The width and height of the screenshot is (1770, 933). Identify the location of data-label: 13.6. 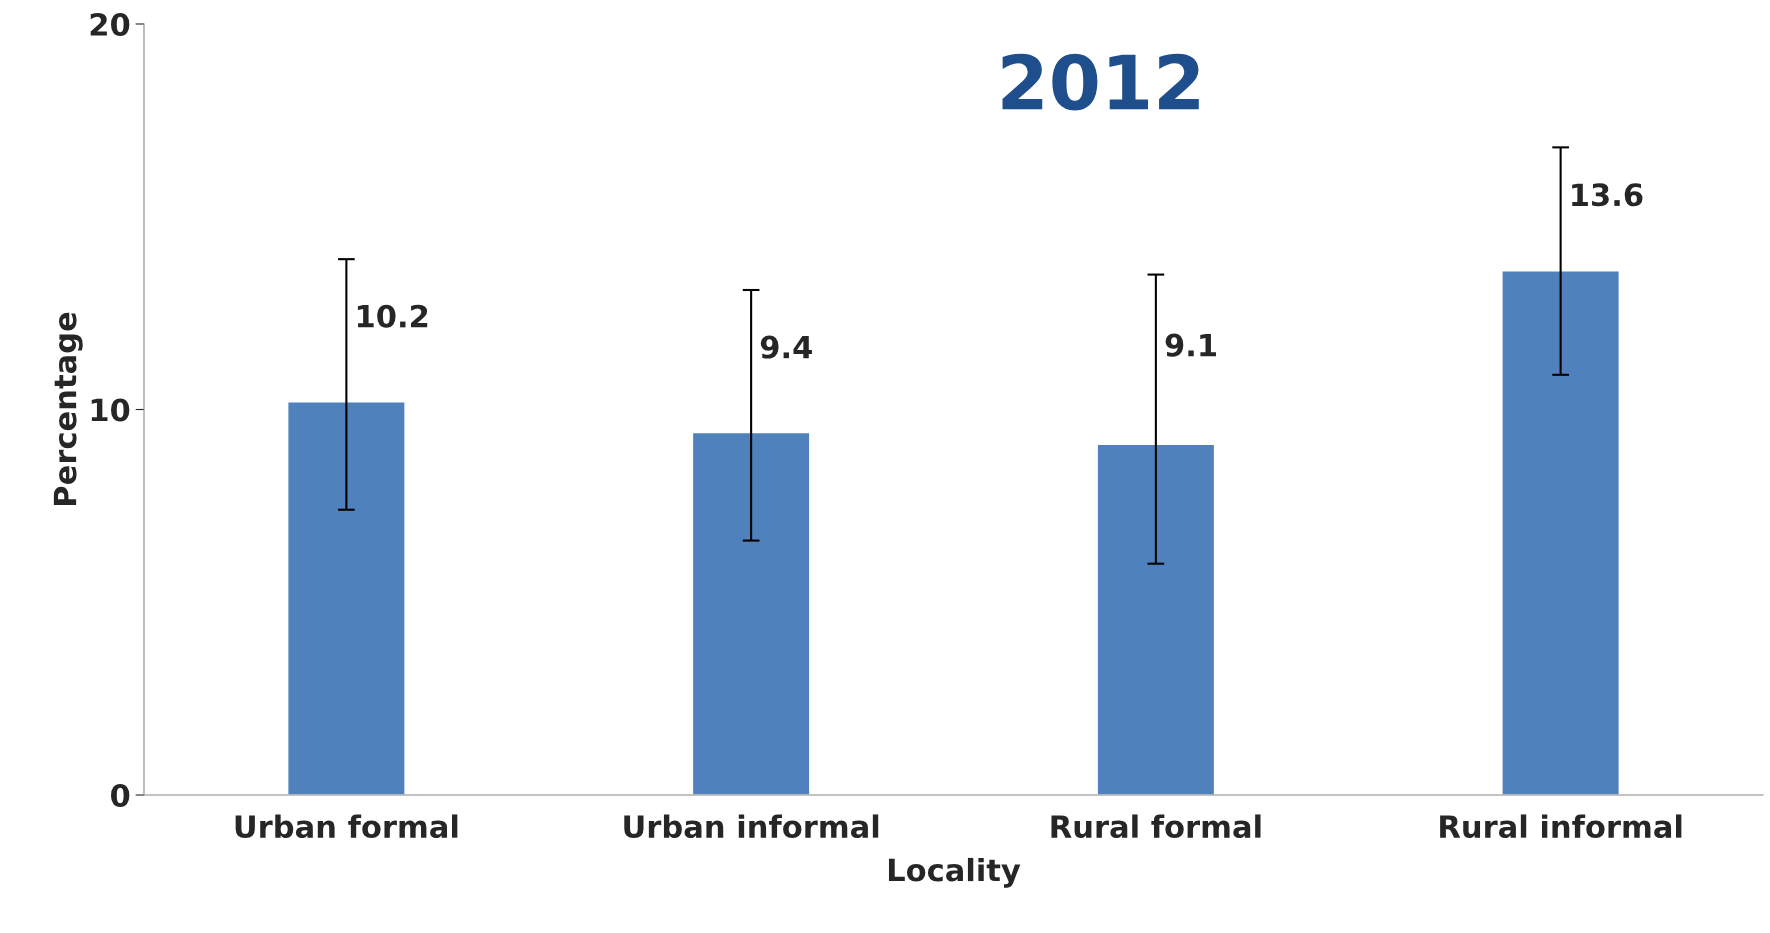
(1607, 195).